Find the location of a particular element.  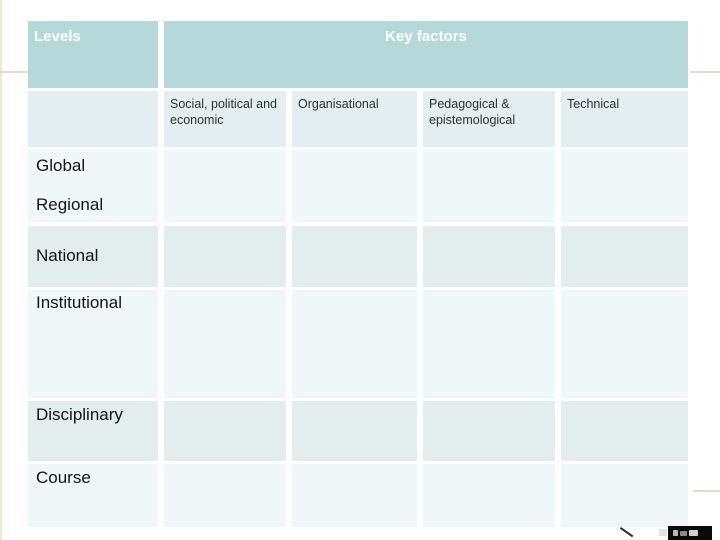

row-label-cell: National is located at coordinates (93, 256).